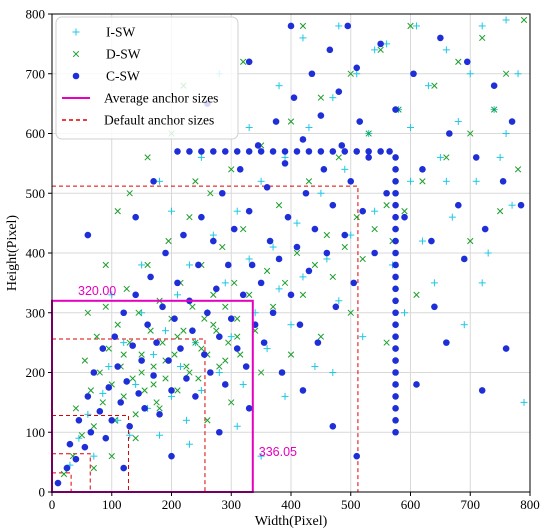  I want to click on x-tick-label: 700, so click(471, 504).